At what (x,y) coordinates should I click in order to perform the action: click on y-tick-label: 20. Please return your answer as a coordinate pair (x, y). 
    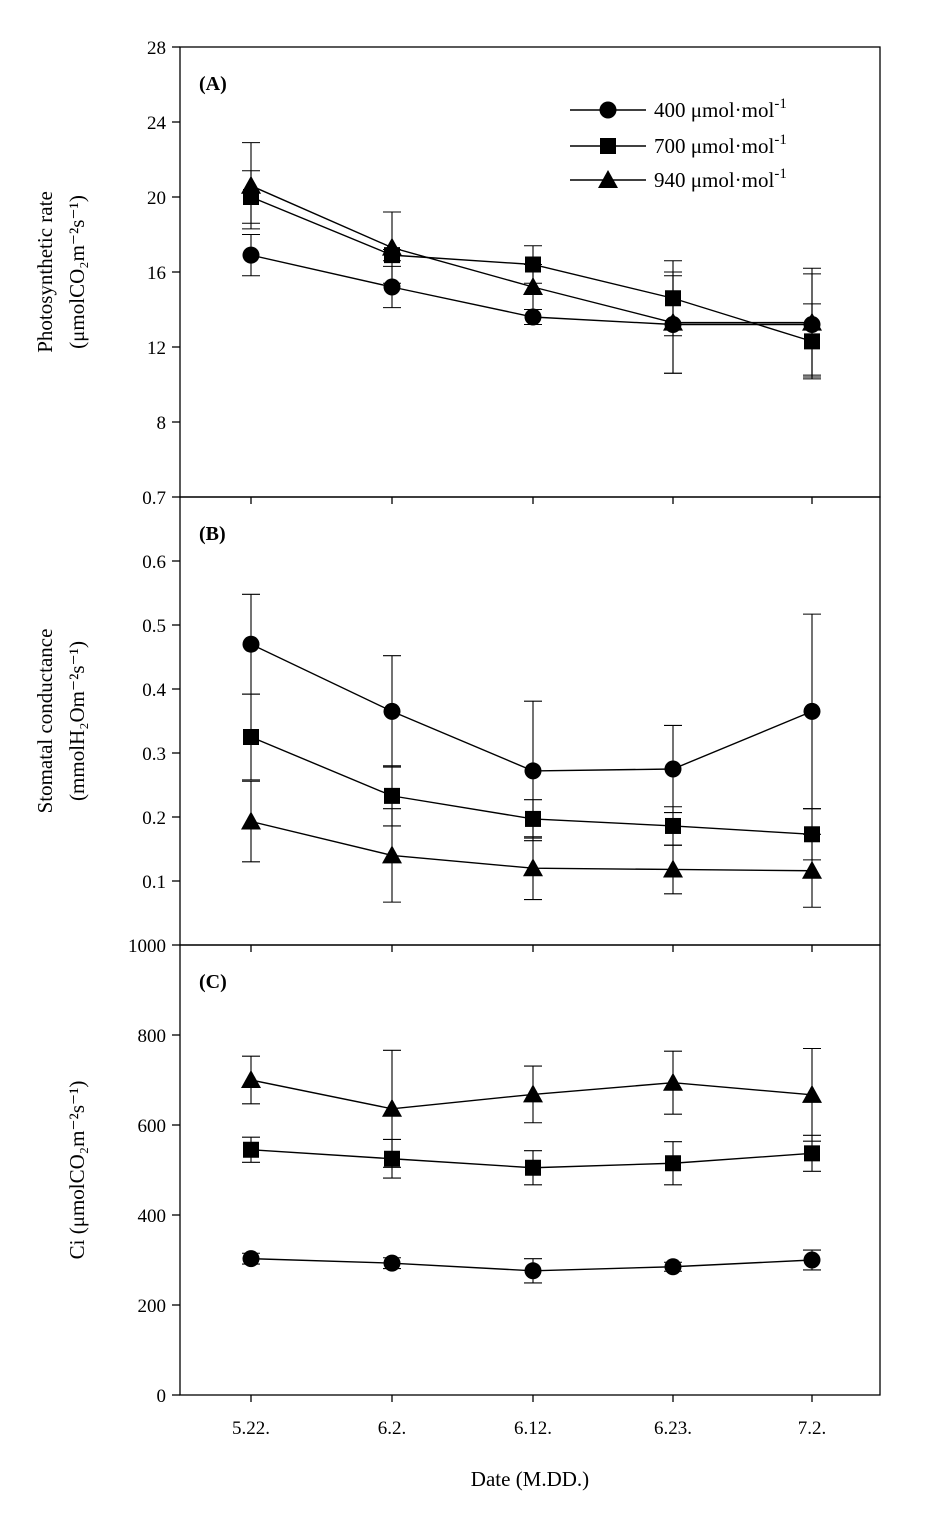
    Looking at the image, I should click on (156, 198).